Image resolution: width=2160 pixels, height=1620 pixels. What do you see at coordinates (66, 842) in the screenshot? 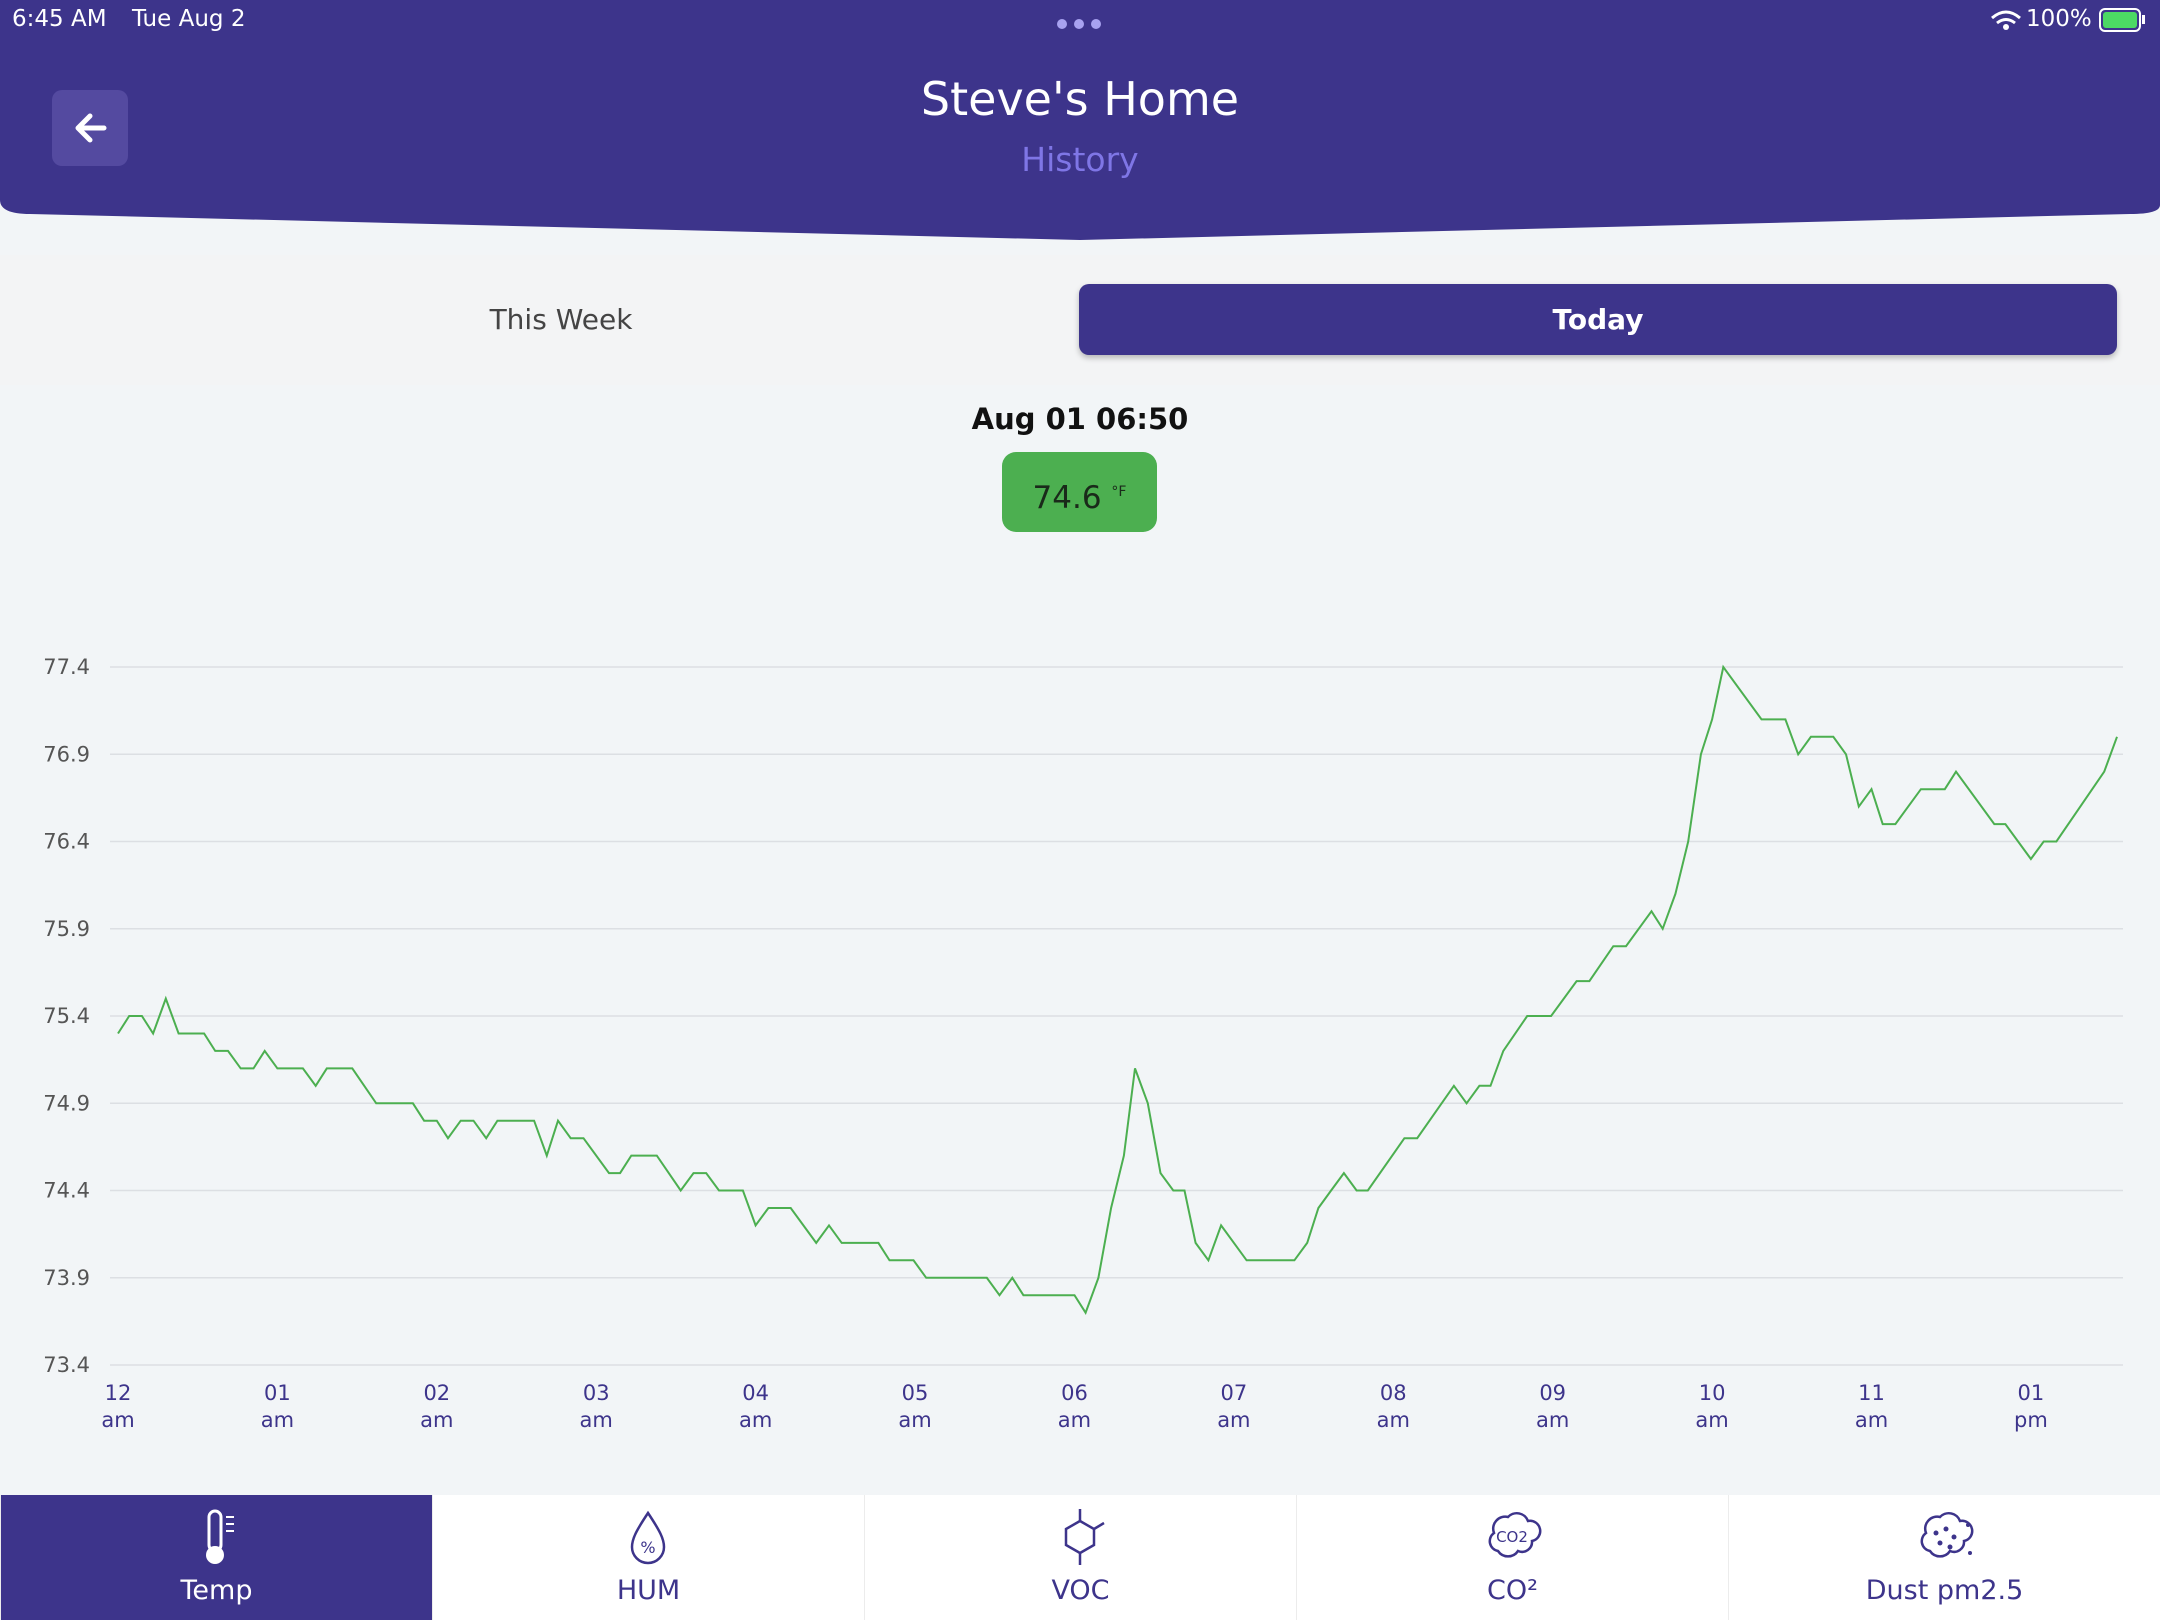
I see `y-tick-label: 76.4` at bounding box center [66, 842].